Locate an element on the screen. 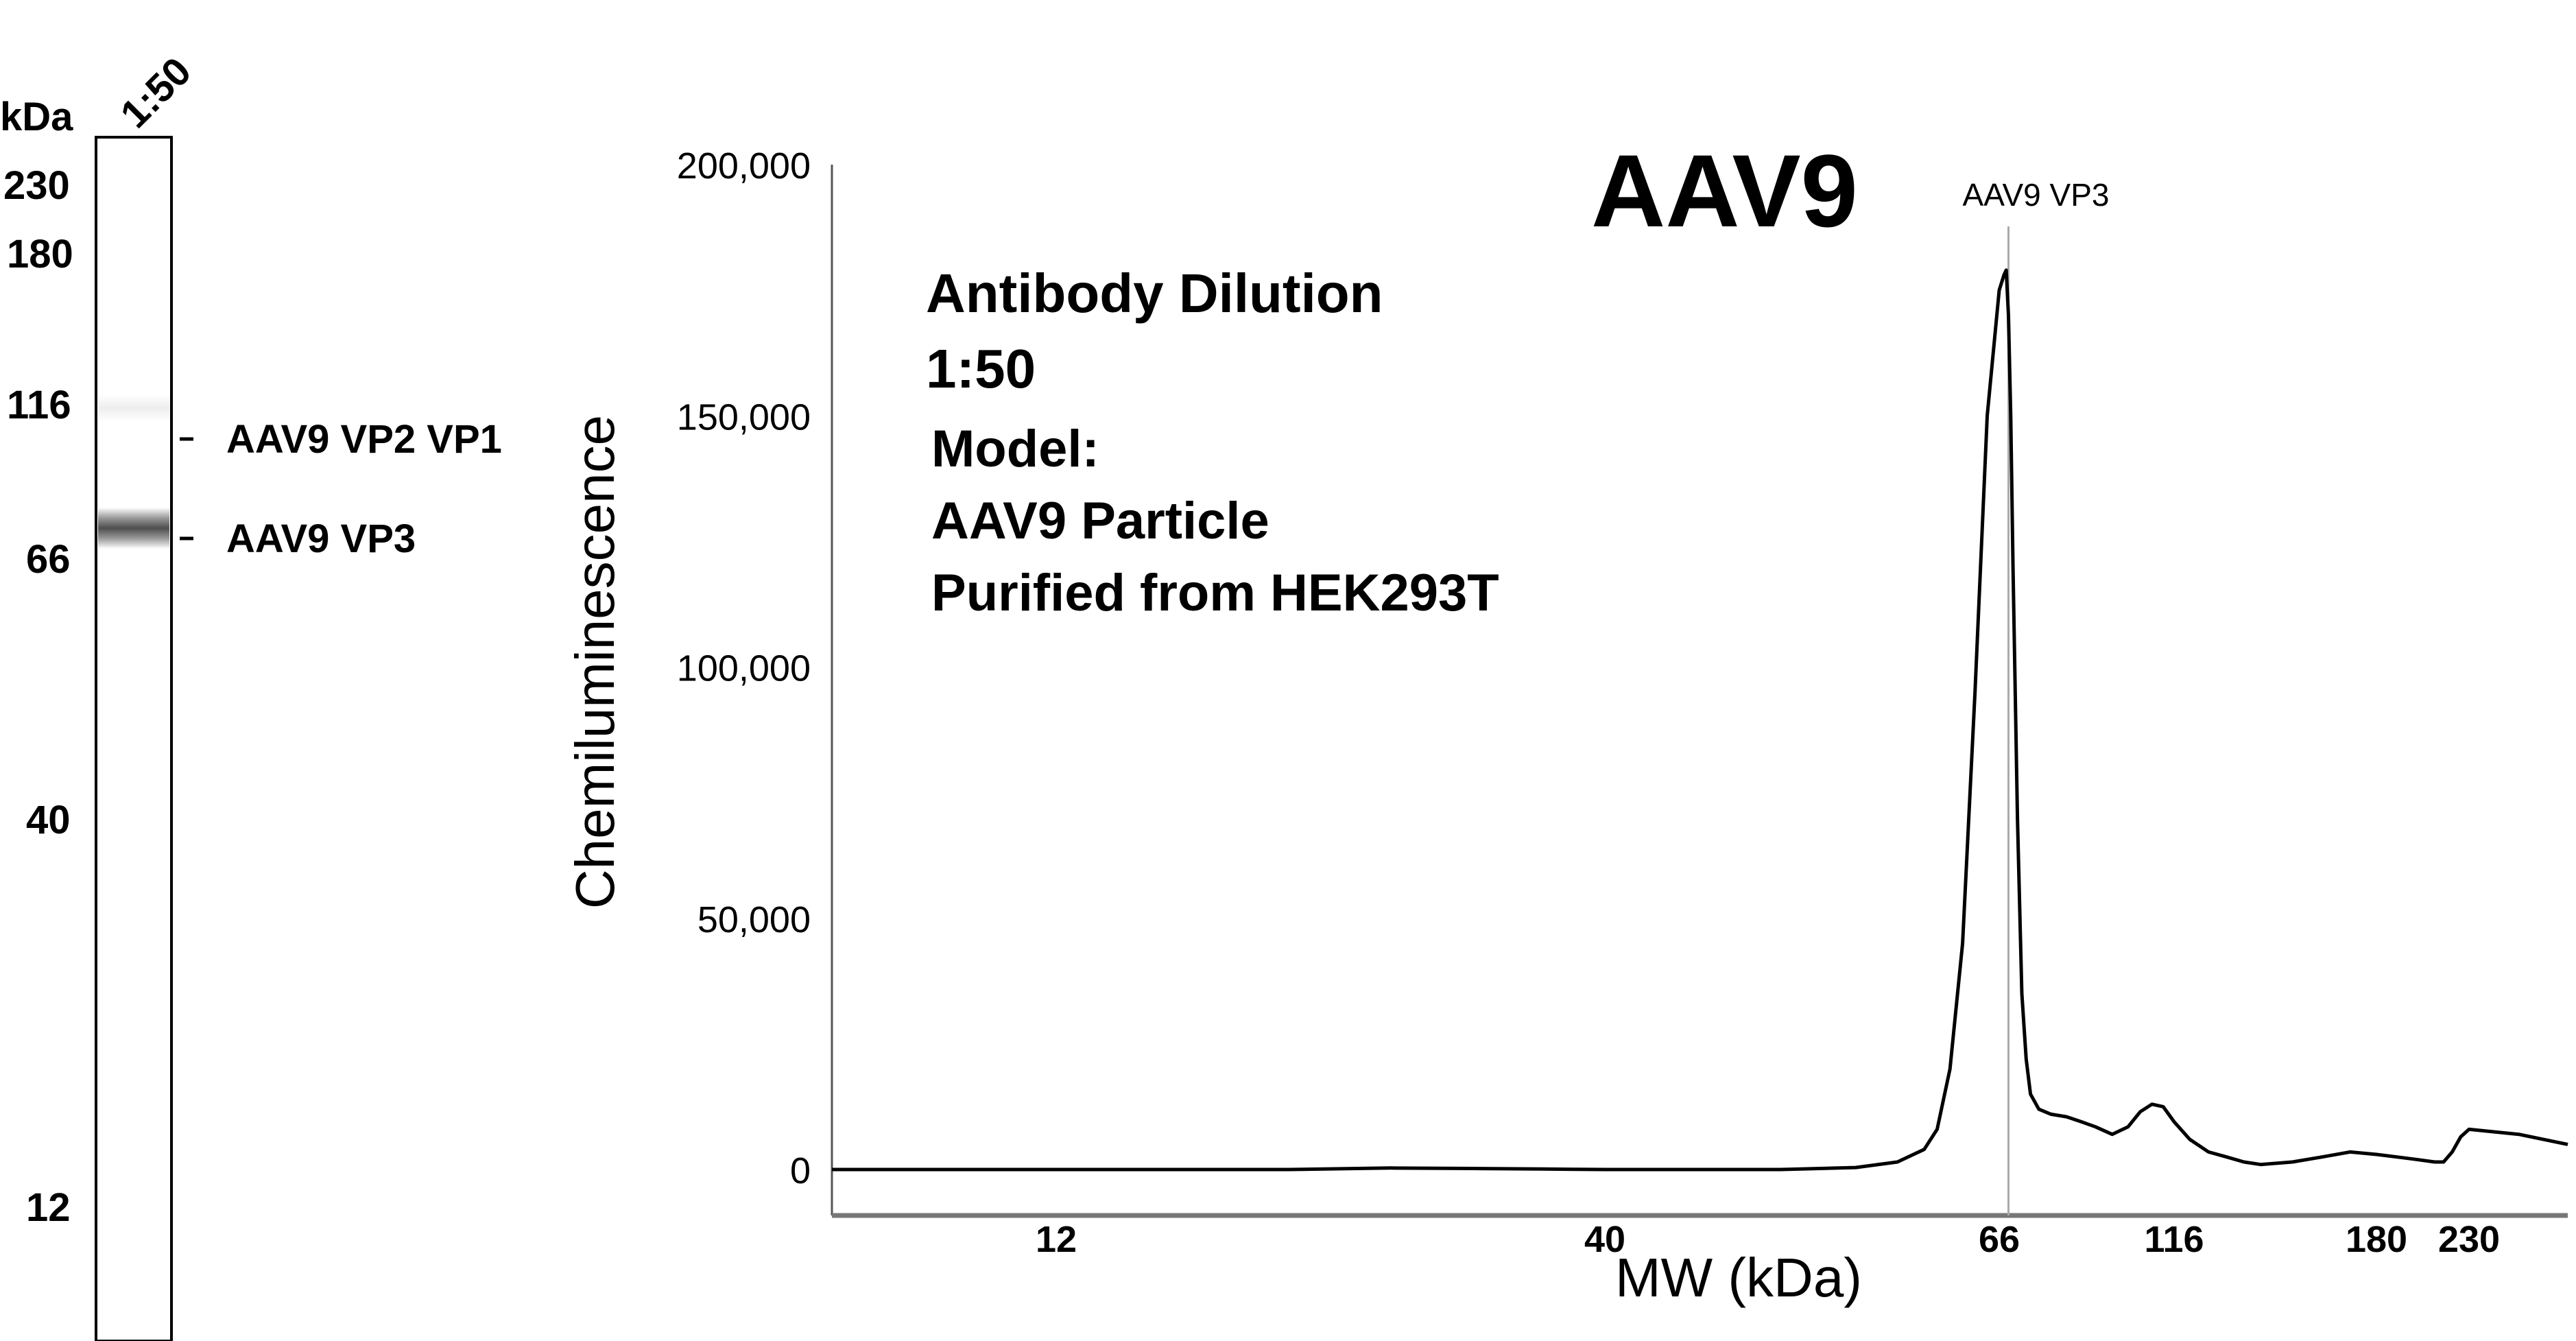  x-tick-label: 116 is located at coordinates (2174, 1239).